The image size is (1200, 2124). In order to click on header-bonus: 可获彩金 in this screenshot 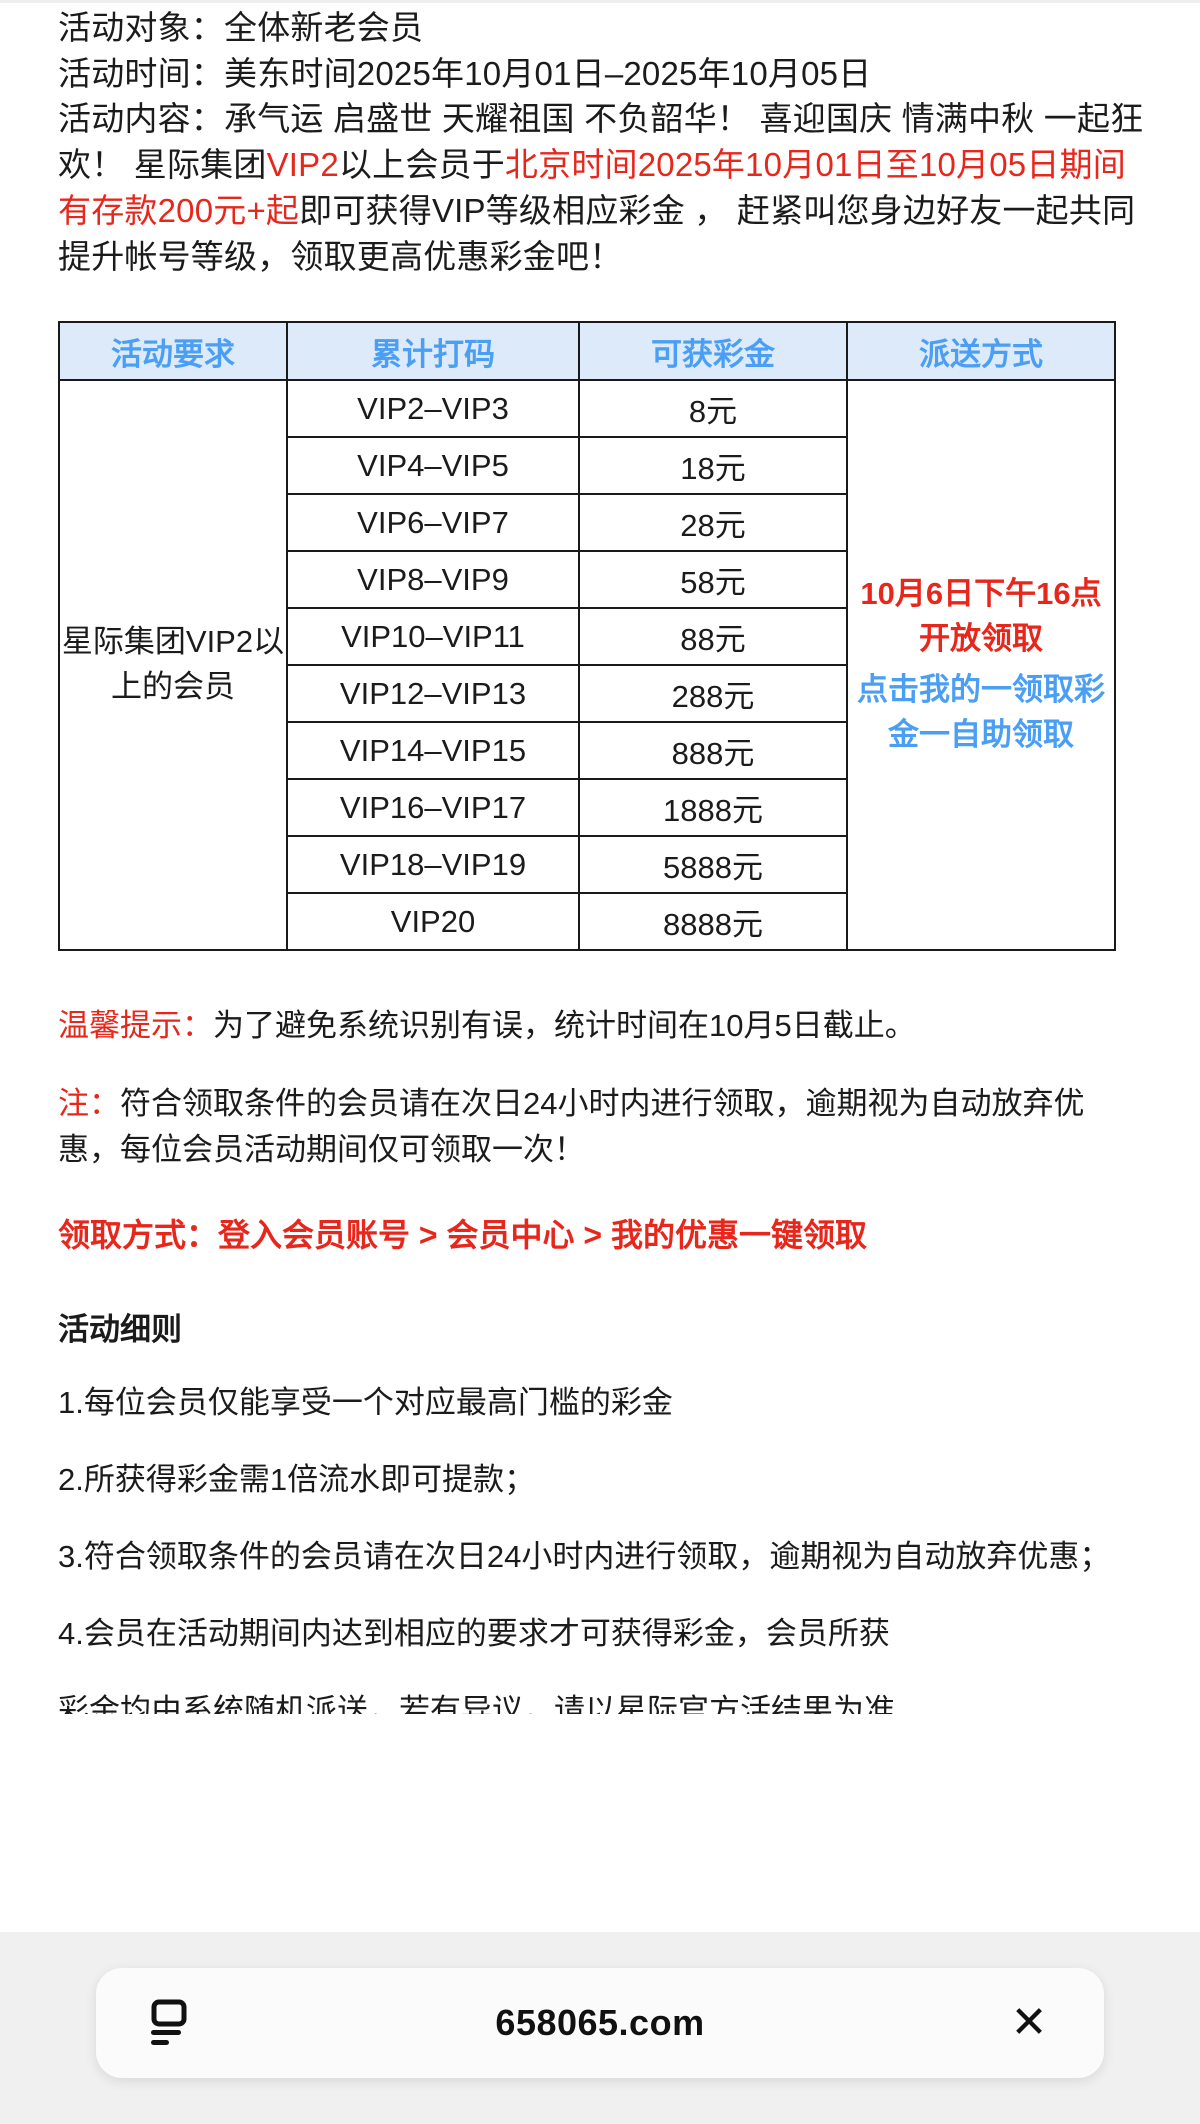, I will do `click(713, 351)`.